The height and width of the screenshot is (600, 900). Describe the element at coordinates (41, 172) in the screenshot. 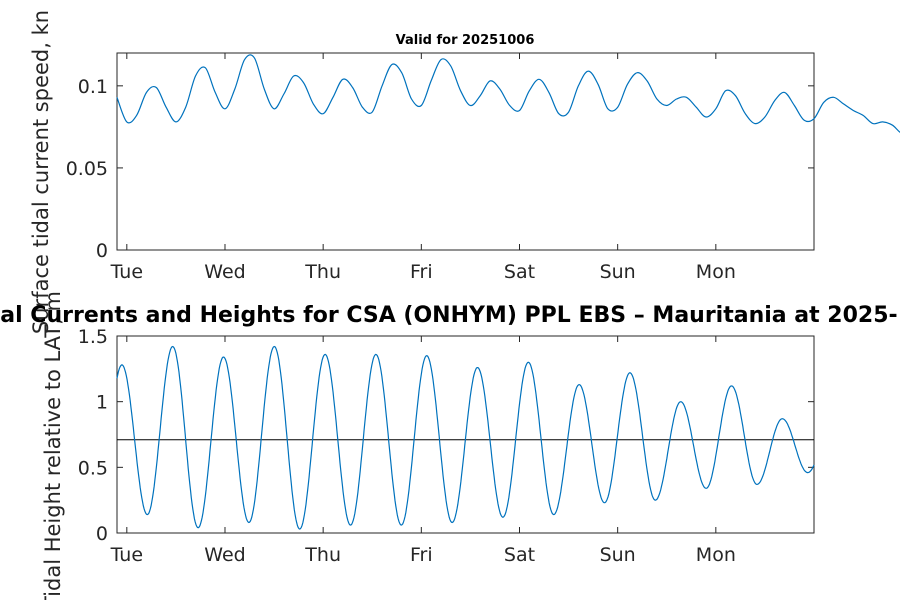

I see `current-speed-y-axis-label: Surface tidal current speed, kn` at that location.